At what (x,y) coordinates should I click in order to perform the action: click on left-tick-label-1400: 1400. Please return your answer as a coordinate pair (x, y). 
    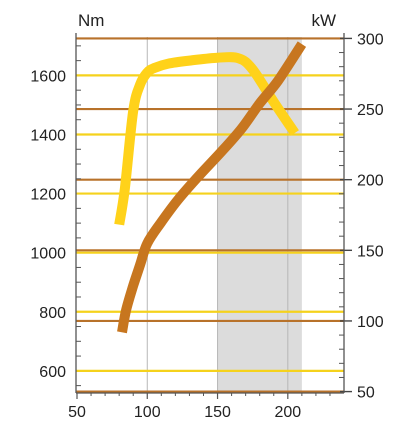
    Looking at the image, I should click on (48, 135).